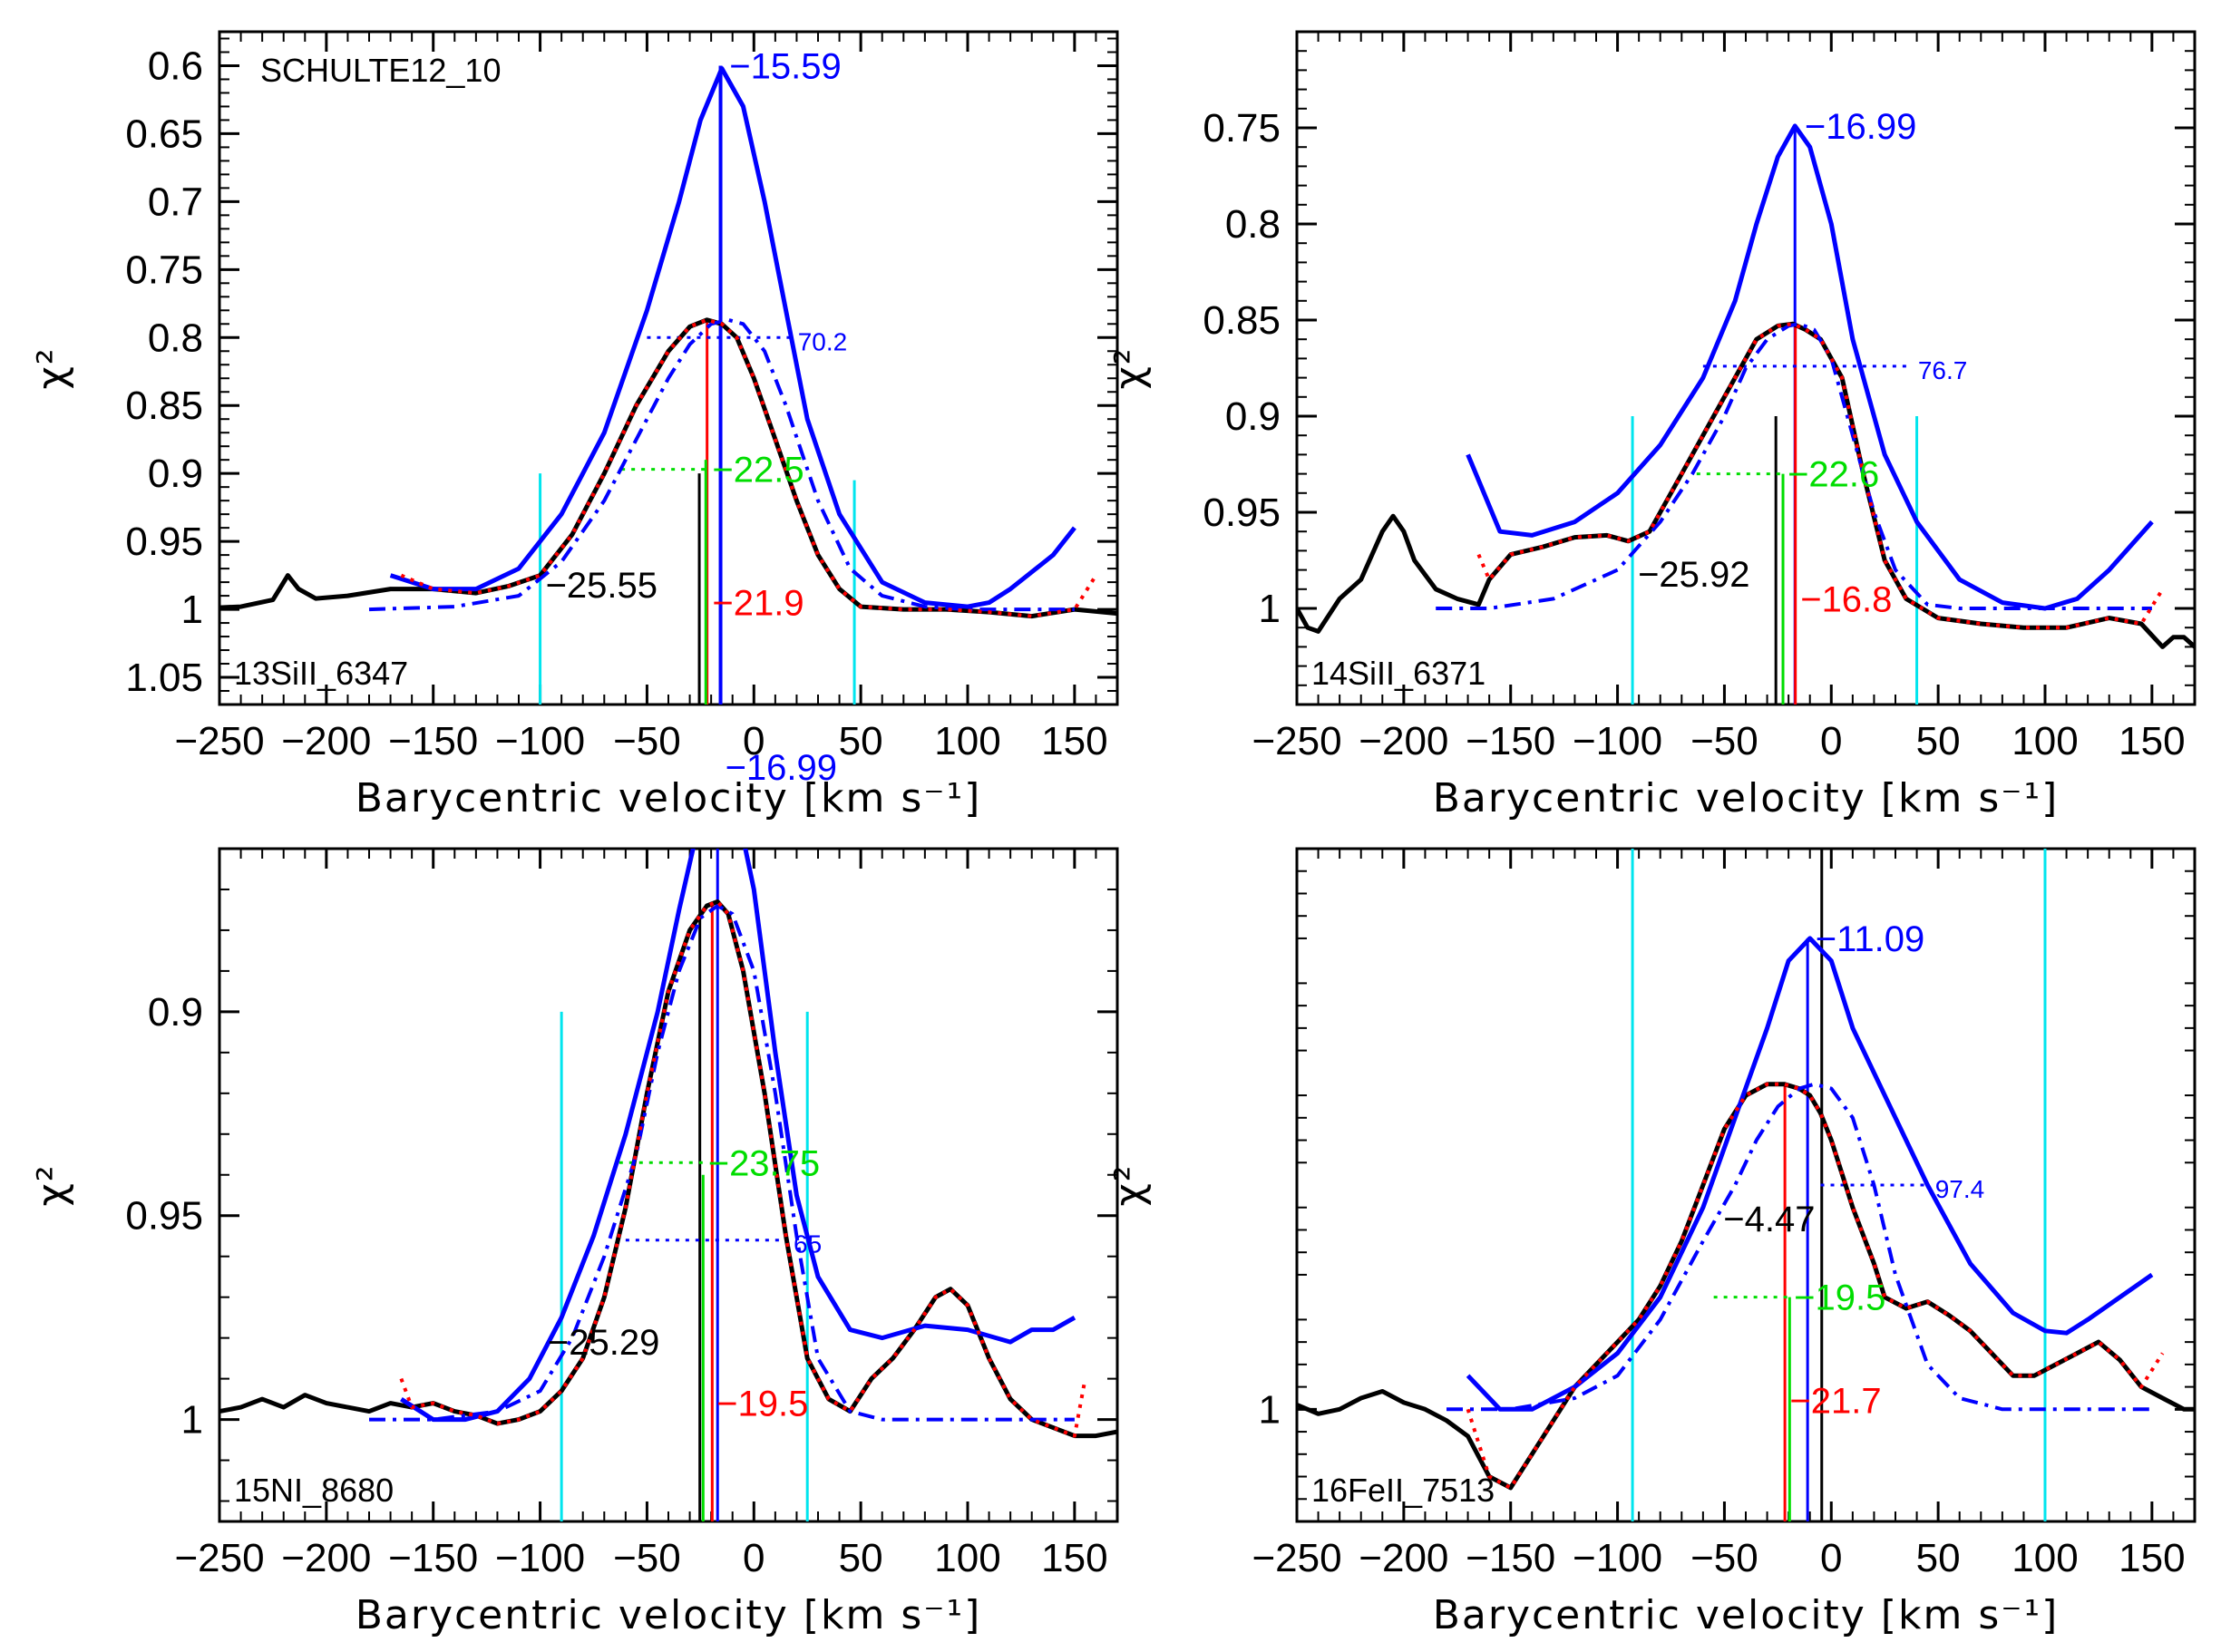 This screenshot has height=1652, width=2221. What do you see at coordinates (1398, 674) in the screenshot?
I see `panel-label: 14SiII_6371` at bounding box center [1398, 674].